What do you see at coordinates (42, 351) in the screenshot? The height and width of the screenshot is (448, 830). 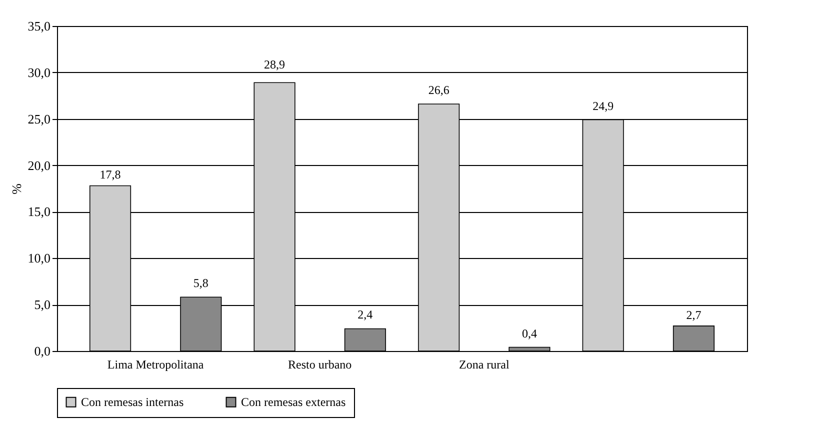 I see `y-tick-label: 0,0` at bounding box center [42, 351].